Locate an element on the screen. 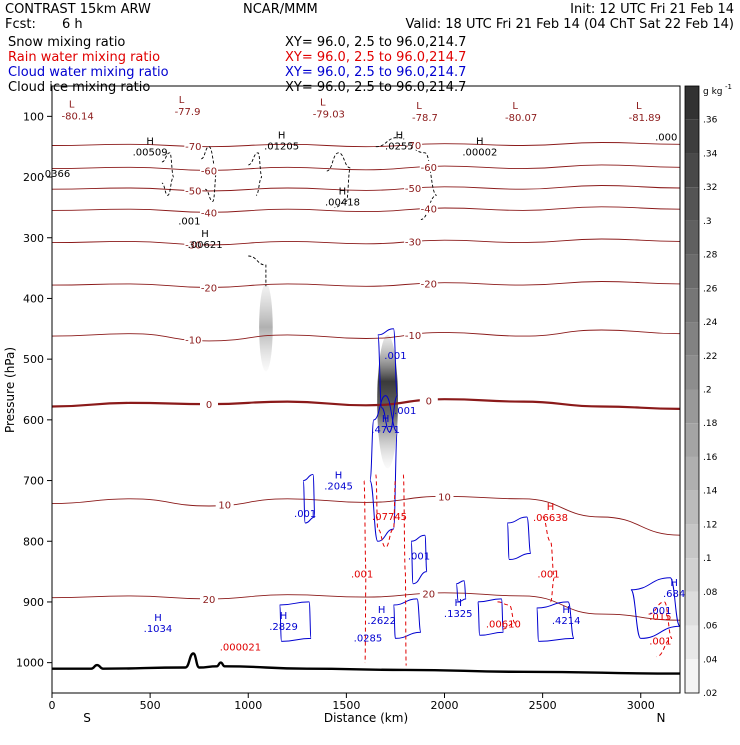 This screenshot has width=740, height=745. colorbar-tick-label: .32 is located at coordinates (710, 188).